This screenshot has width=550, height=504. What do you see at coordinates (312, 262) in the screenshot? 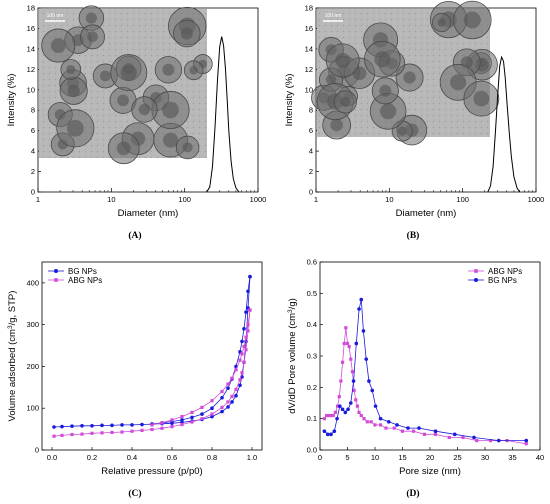
I see `y-tick-label-d: 0.6` at bounding box center [312, 262].